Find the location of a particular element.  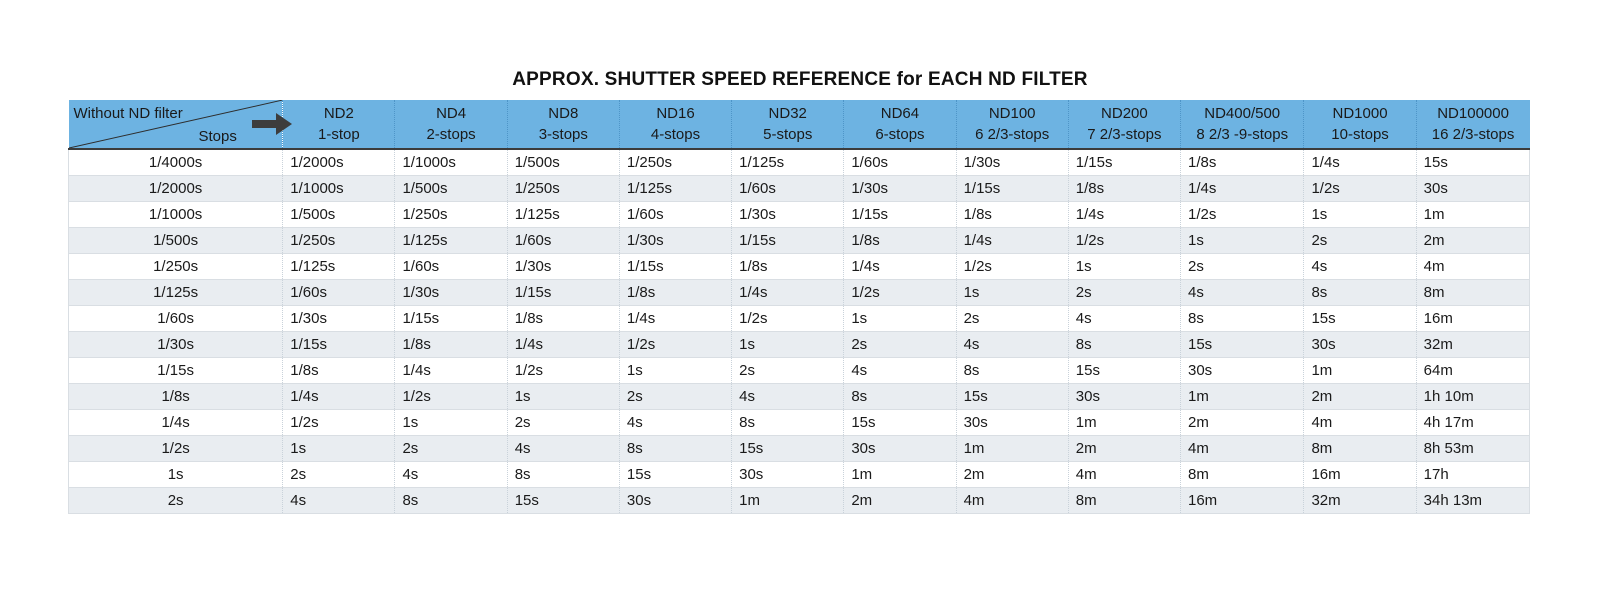

nd-shutter-speed-cell: 1m is located at coordinates (1473, 214).